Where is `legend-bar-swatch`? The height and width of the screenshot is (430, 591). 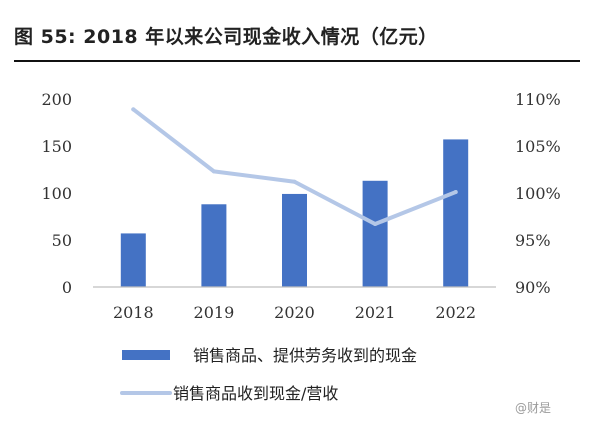
legend-bar-swatch is located at coordinates (146, 355).